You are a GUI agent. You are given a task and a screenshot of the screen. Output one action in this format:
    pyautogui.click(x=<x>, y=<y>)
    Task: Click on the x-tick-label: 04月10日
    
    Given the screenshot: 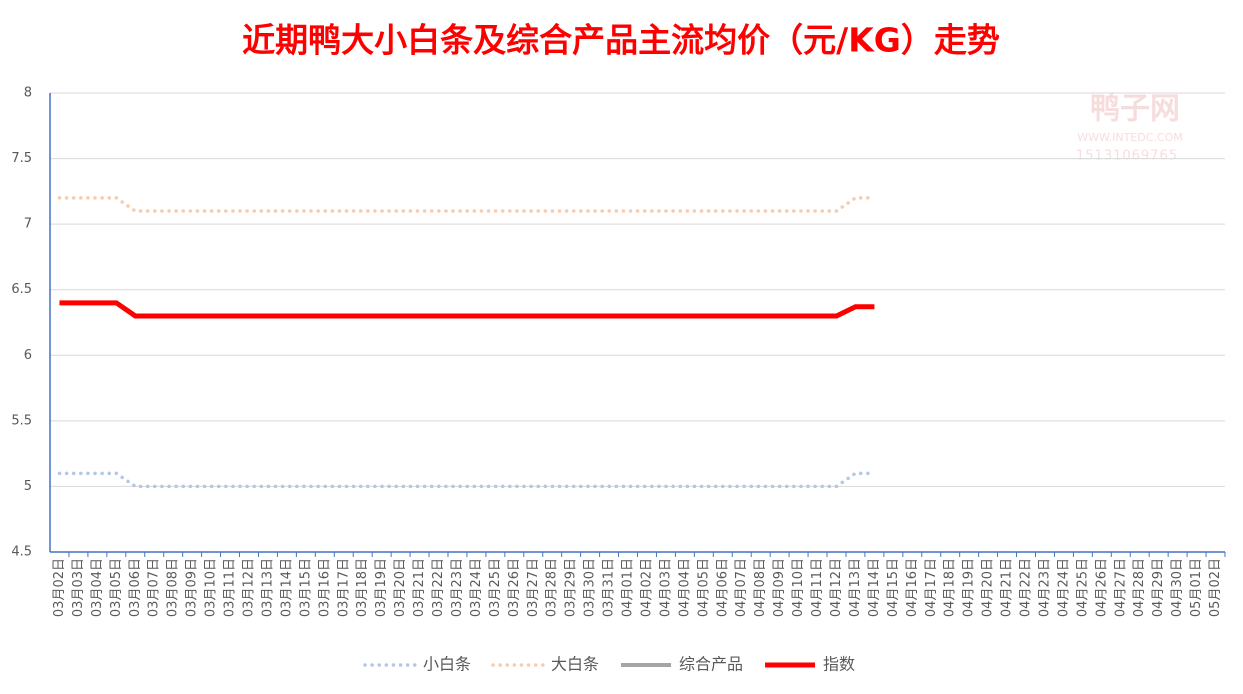 What is the action you would take?
    pyautogui.click(x=798, y=587)
    